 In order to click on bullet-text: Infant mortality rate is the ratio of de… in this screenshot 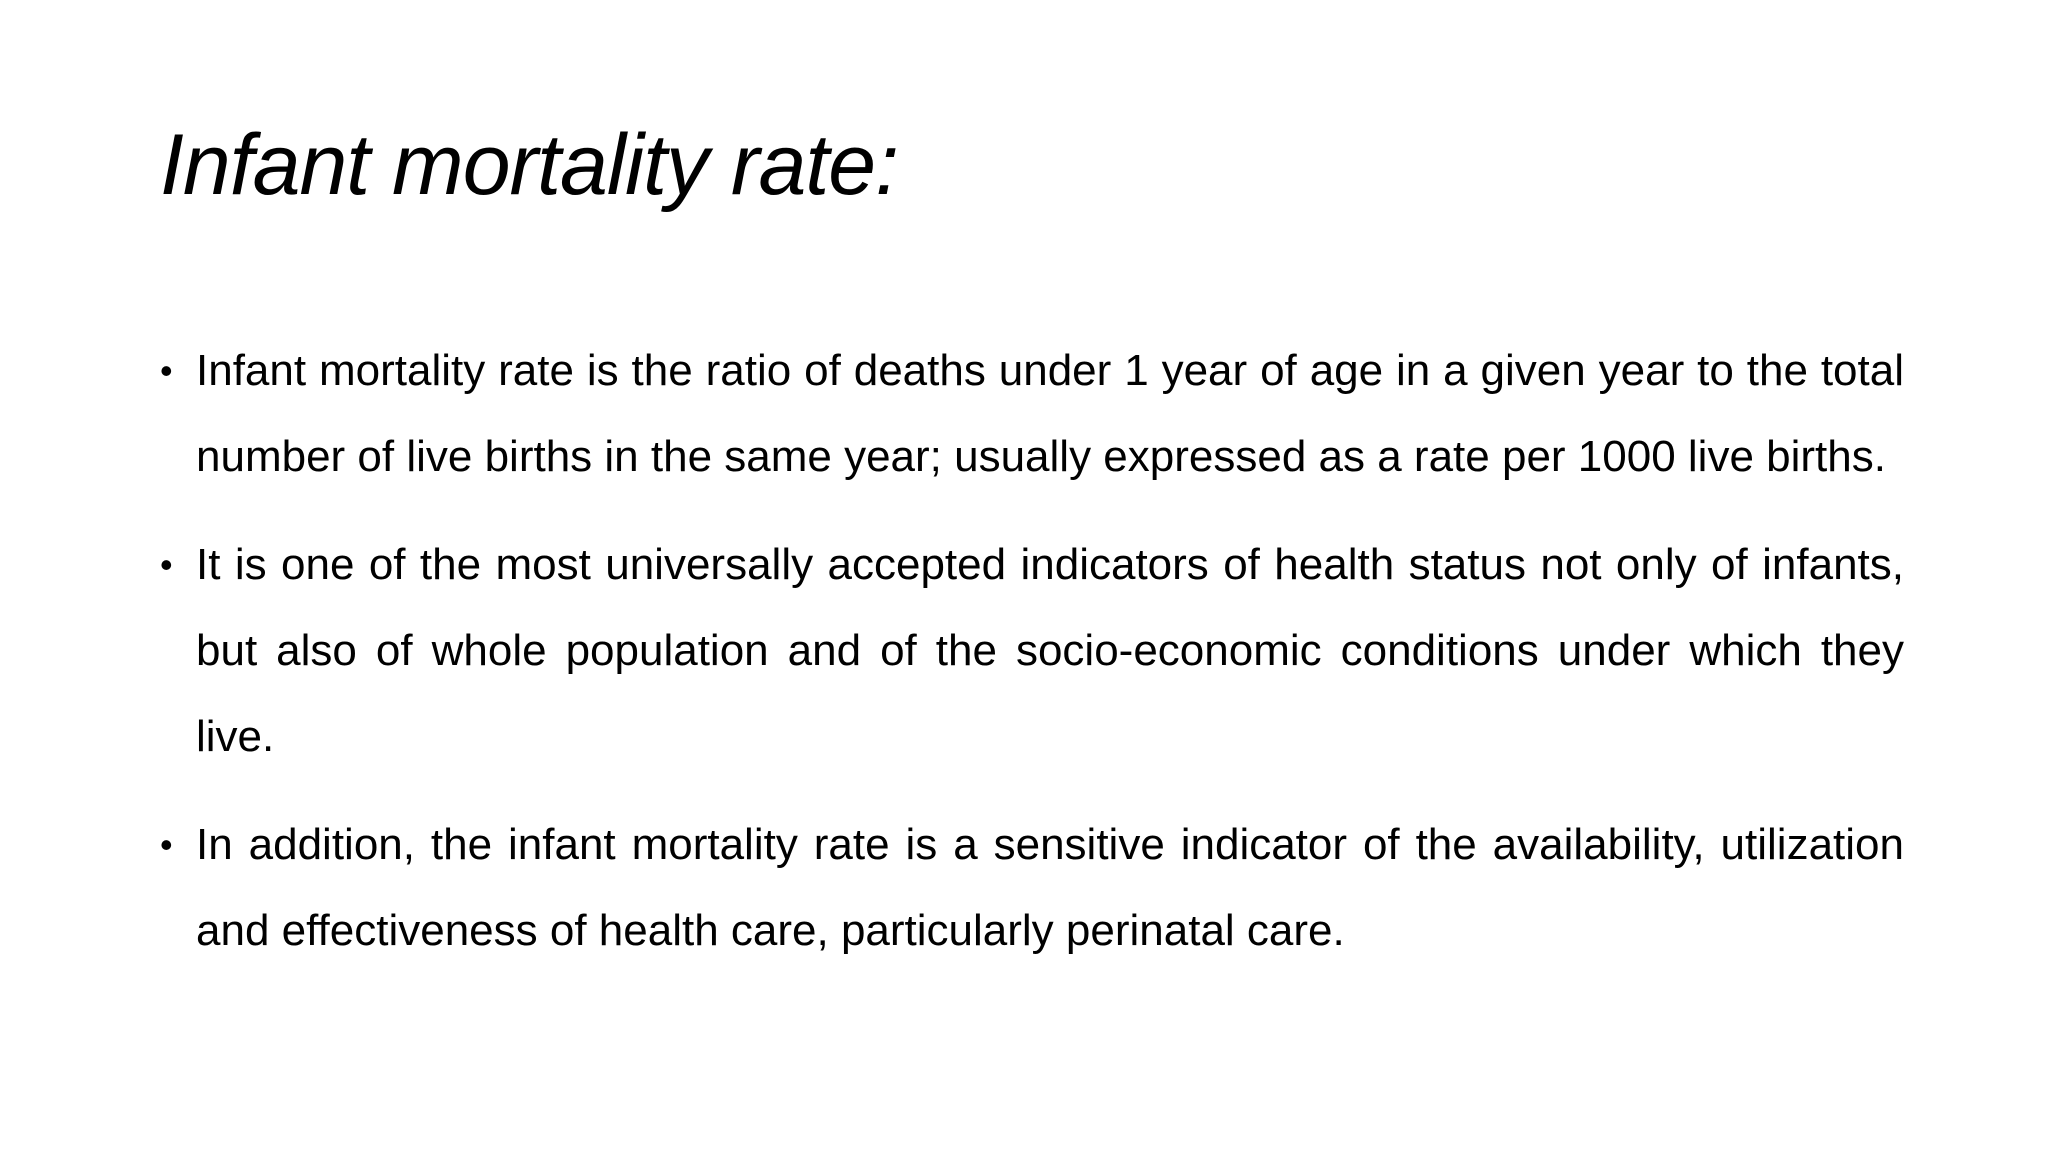, I will do `click(1050, 413)`.